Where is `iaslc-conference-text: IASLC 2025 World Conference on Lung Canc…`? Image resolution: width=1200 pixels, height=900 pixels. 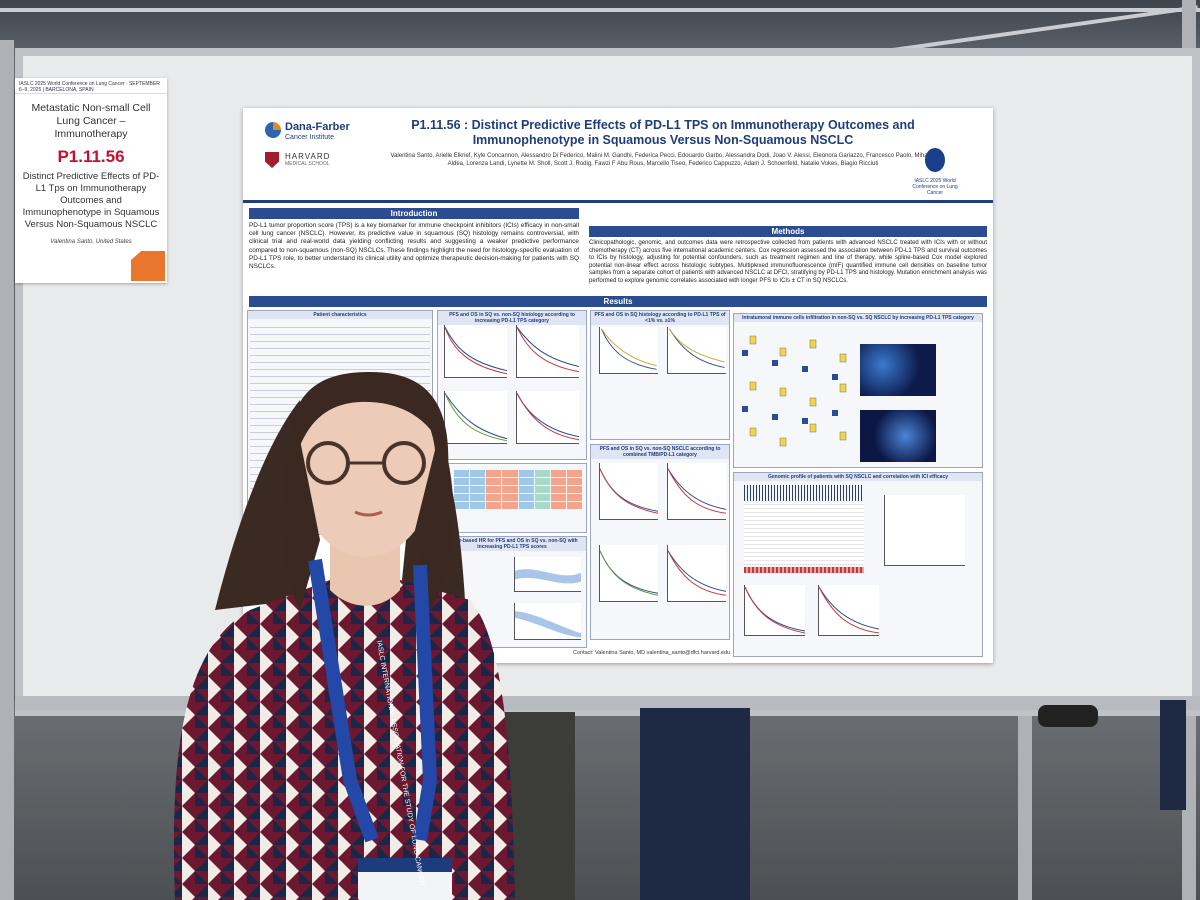
iaslc-conference-text: IASLC 2025 World Conference on Lung Canc… is located at coordinates (935, 187).